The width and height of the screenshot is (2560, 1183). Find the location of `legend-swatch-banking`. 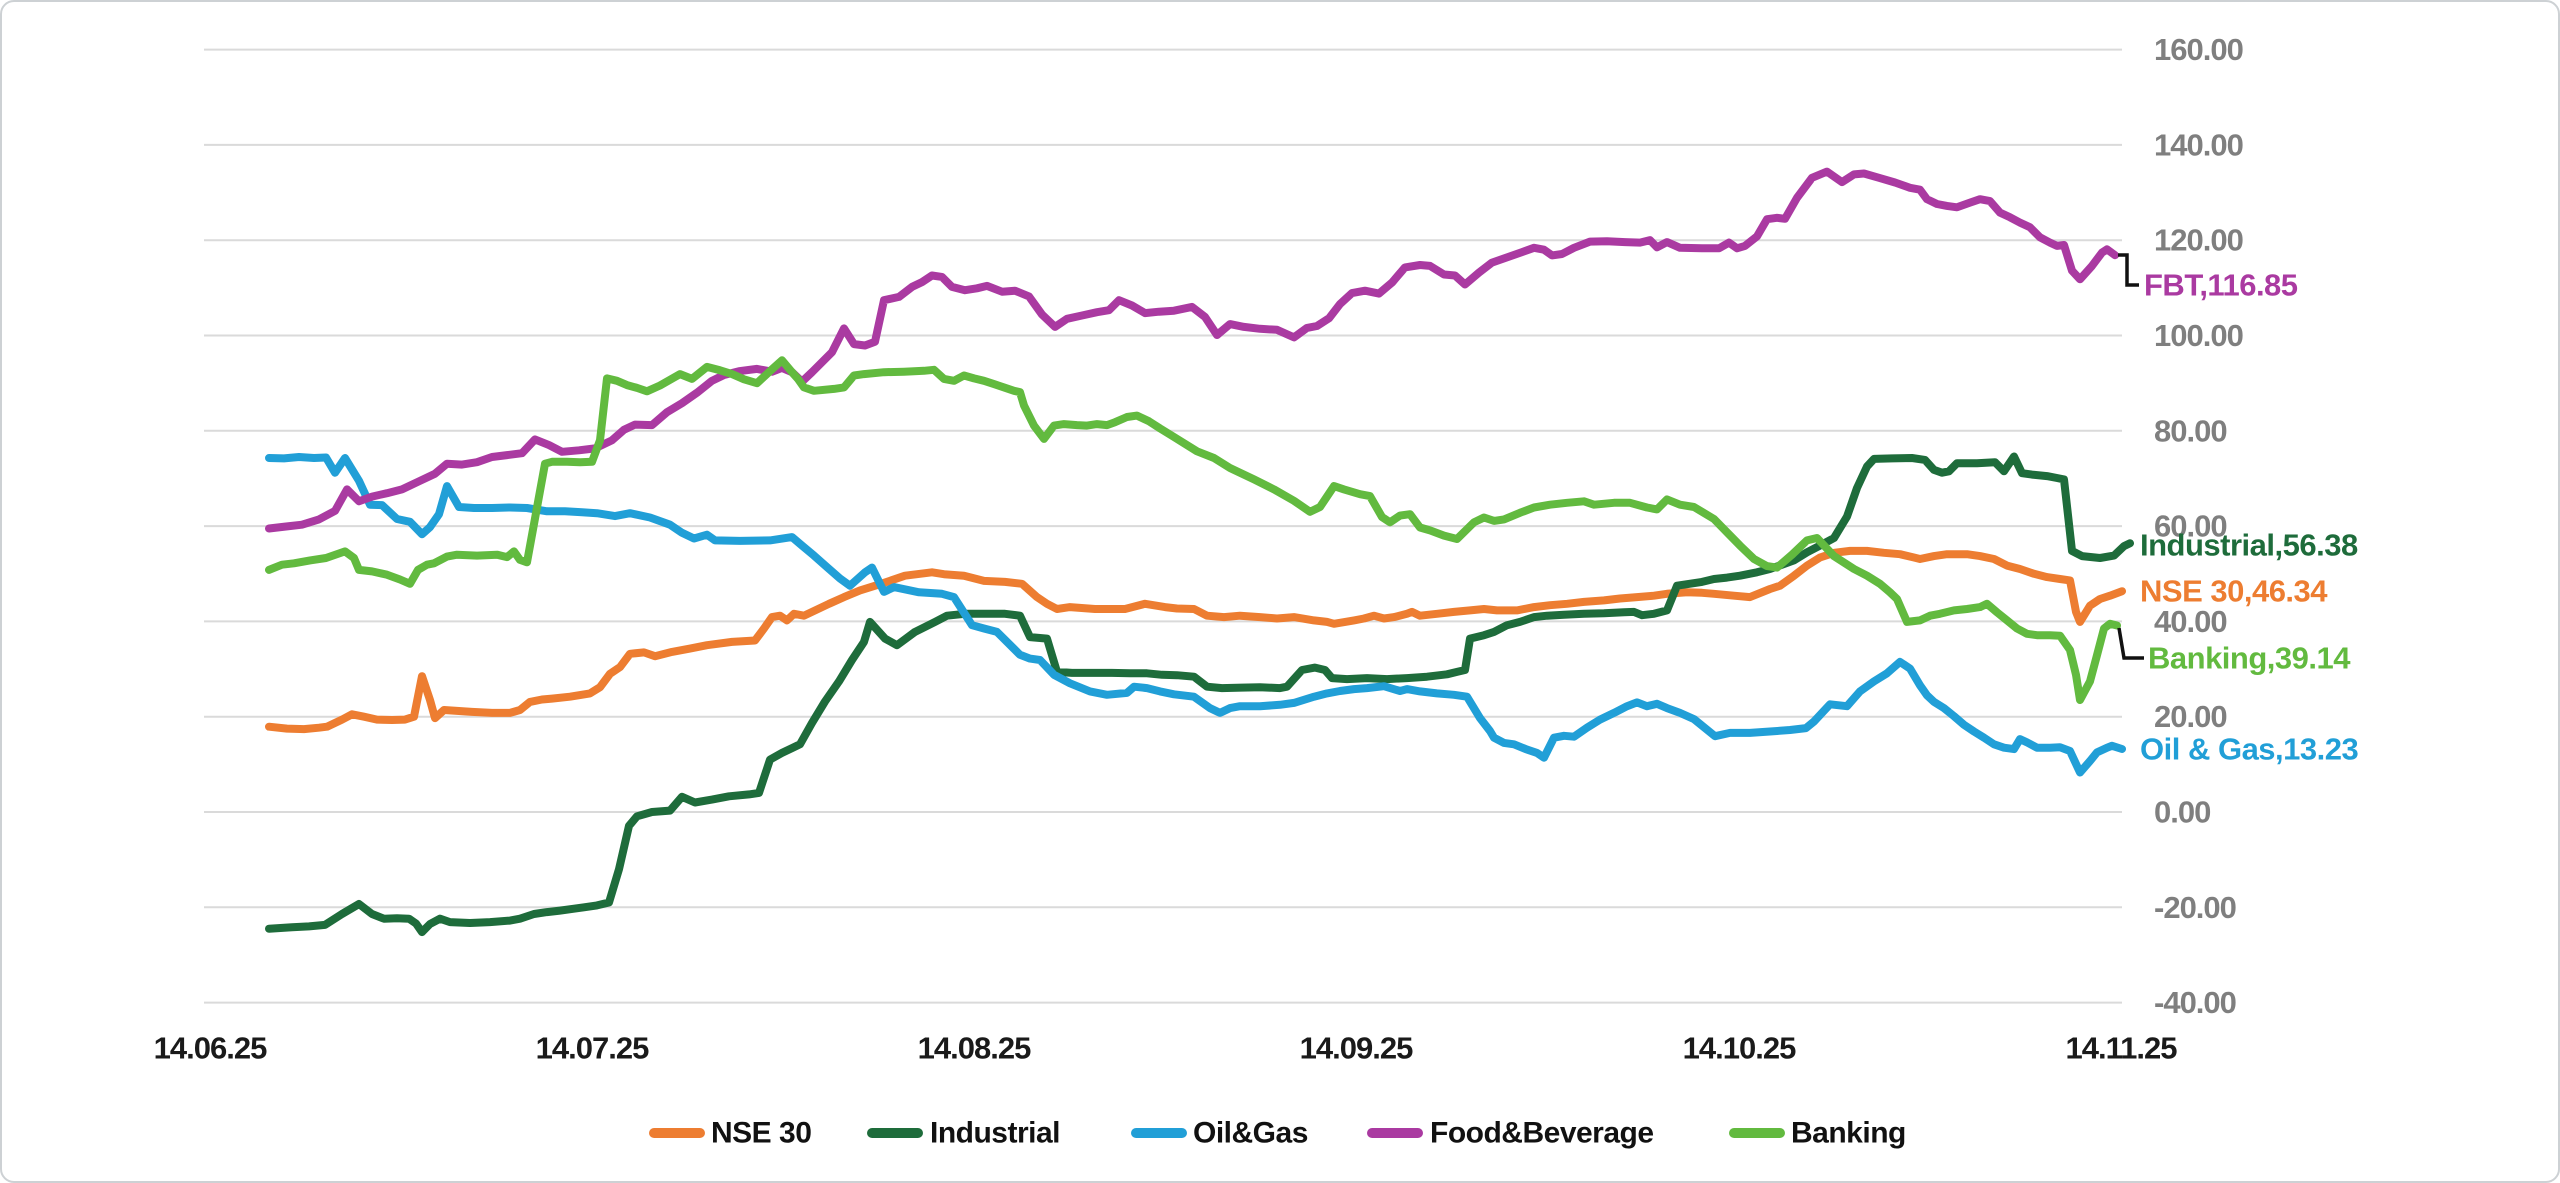

legend-swatch-banking is located at coordinates (1757, 1133).